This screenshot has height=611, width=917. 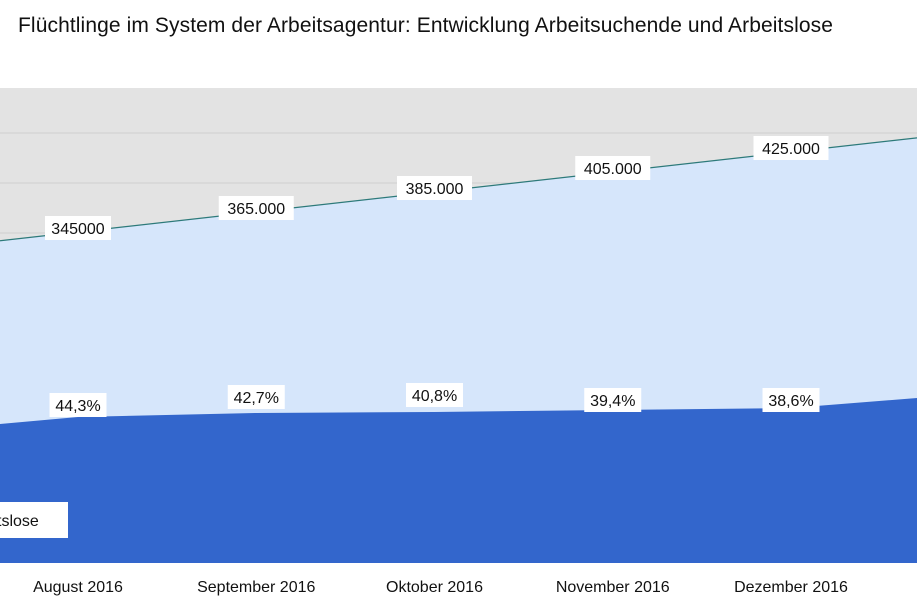 I want to click on data-label-arbeitslose: 42,7%, so click(x=256, y=397).